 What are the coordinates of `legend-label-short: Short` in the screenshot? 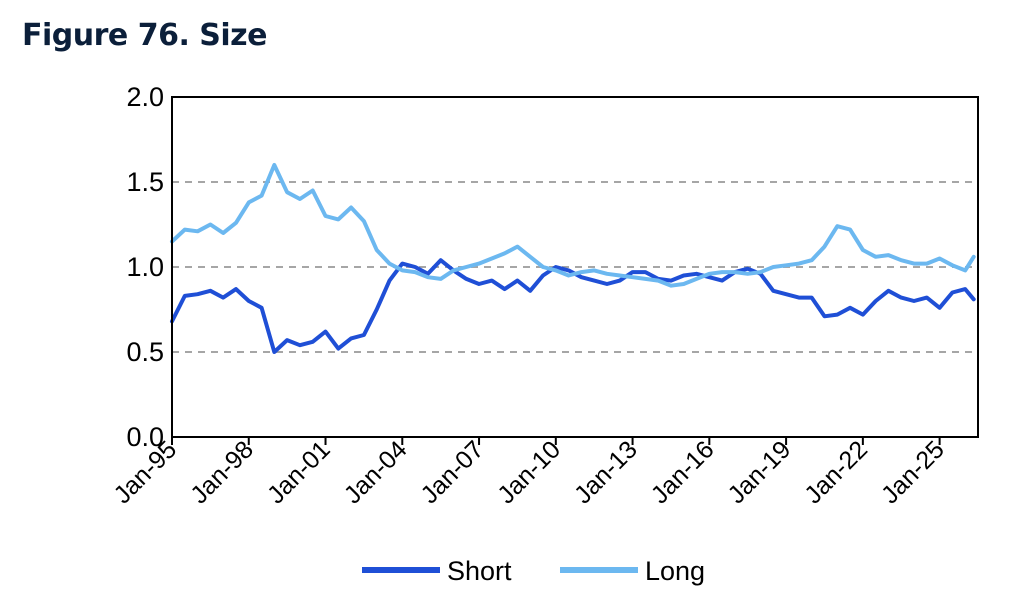 It's located at (479, 571).